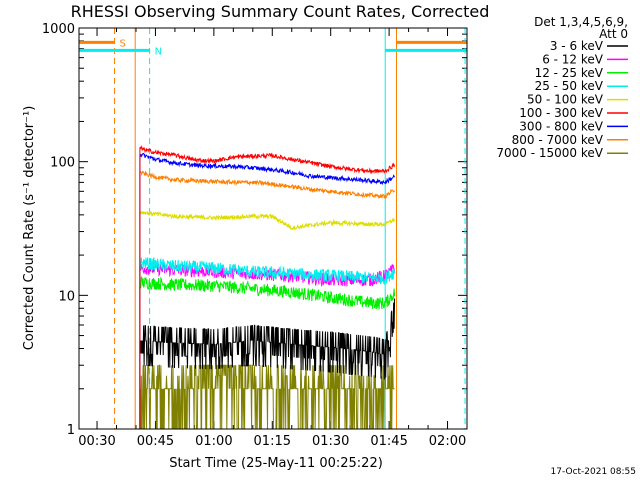 The height and width of the screenshot is (480, 640). Describe the element at coordinates (213, 441) in the screenshot. I see `x-tick-label: 01:00` at that location.